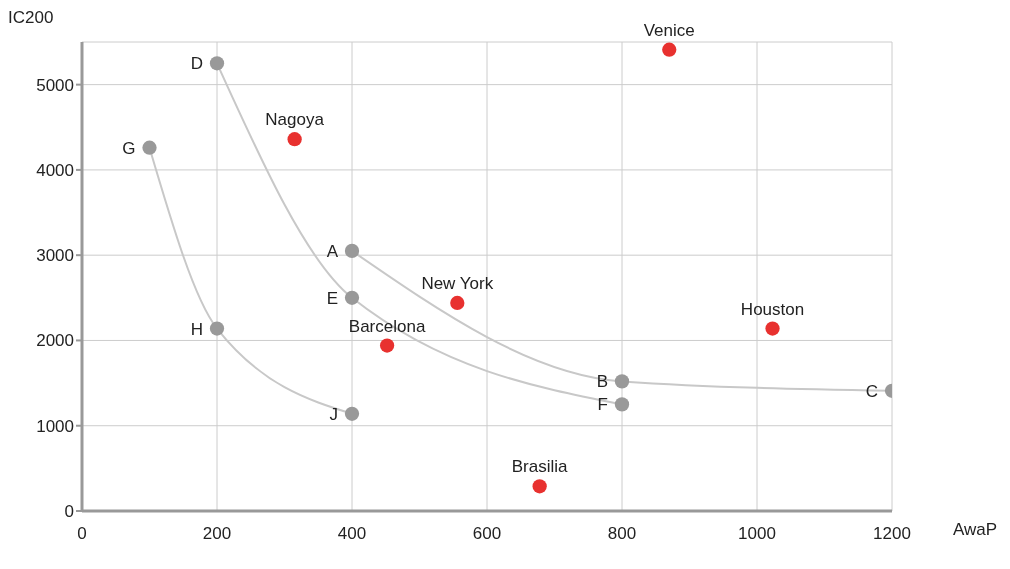  Describe the element at coordinates (332, 251) in the screenshot. I see `annotation: A` at that location.